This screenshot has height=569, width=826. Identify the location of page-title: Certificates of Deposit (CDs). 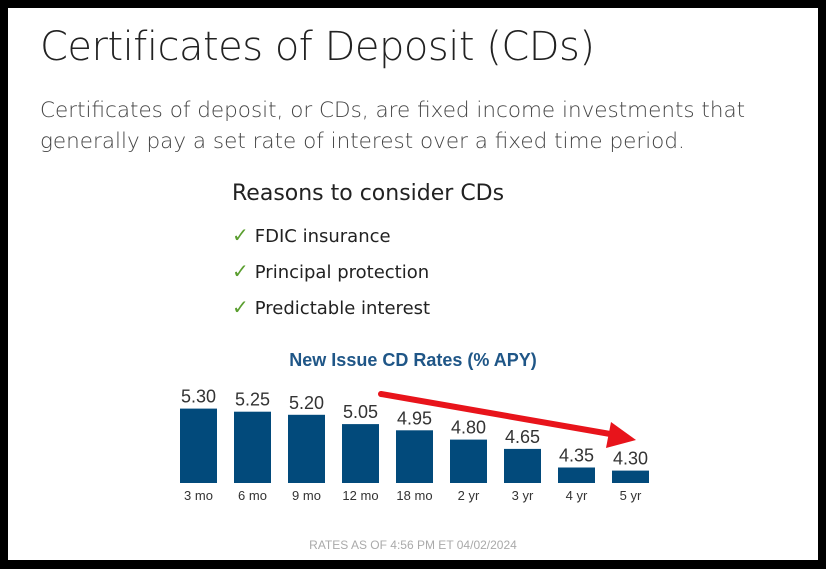
(317, 47).